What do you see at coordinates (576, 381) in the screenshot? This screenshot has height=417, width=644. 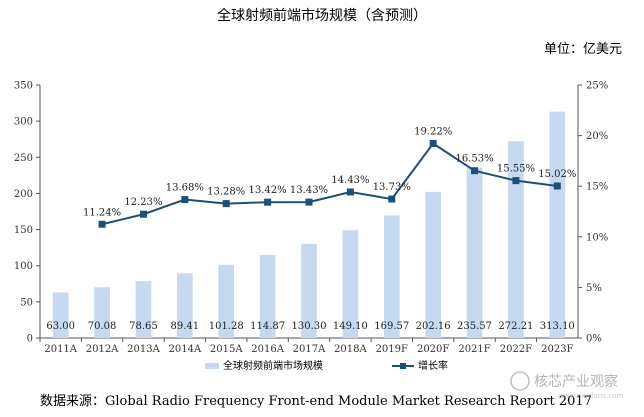 I see `watermark-text: 核芯产业观察` at bounding box center [576, 381].